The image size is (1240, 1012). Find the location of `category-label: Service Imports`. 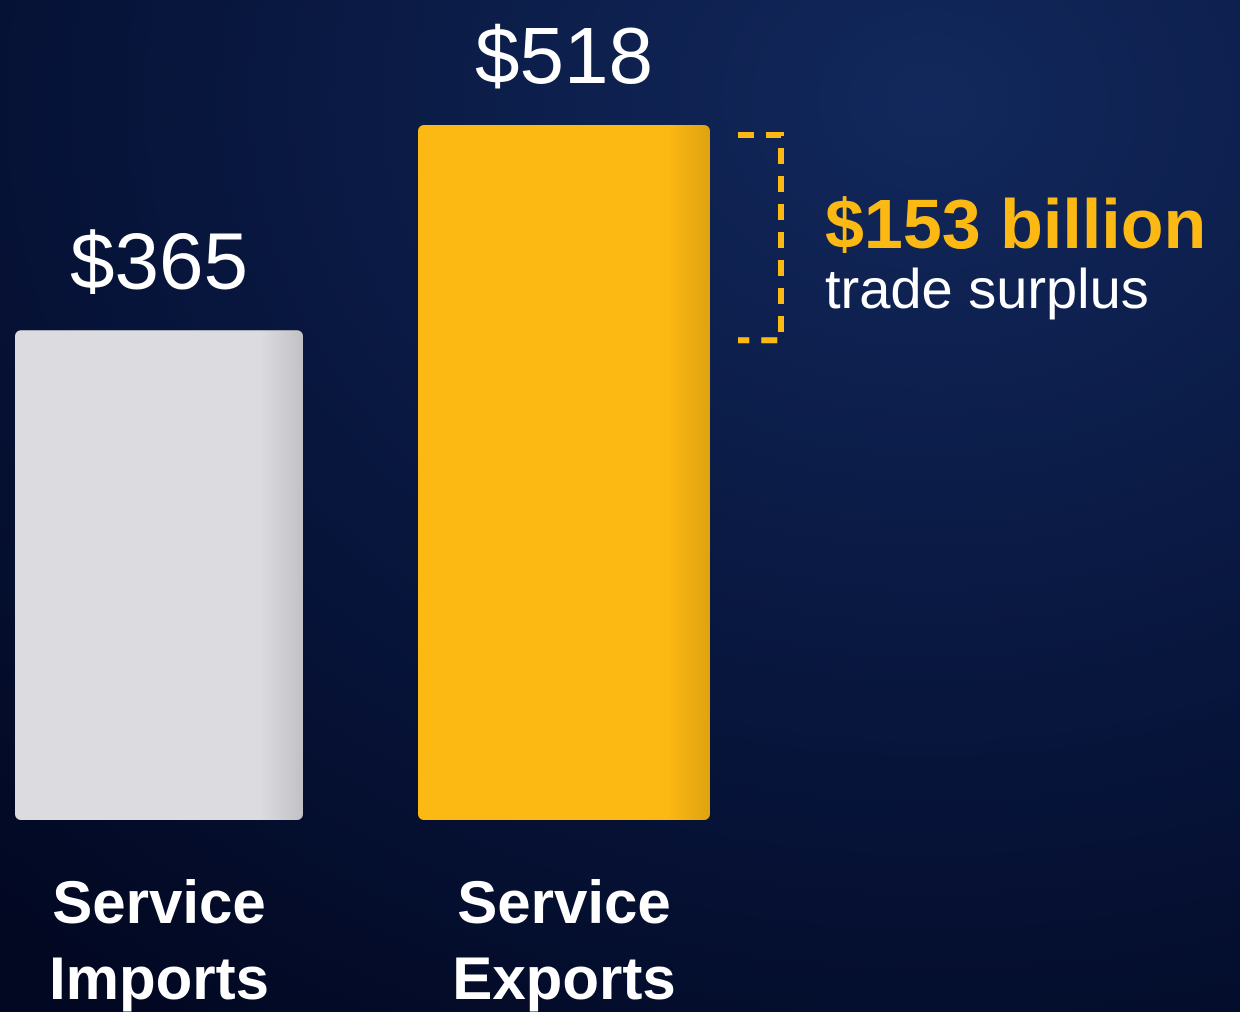

category-label: Service Imports is located at coordinates (159, 940).